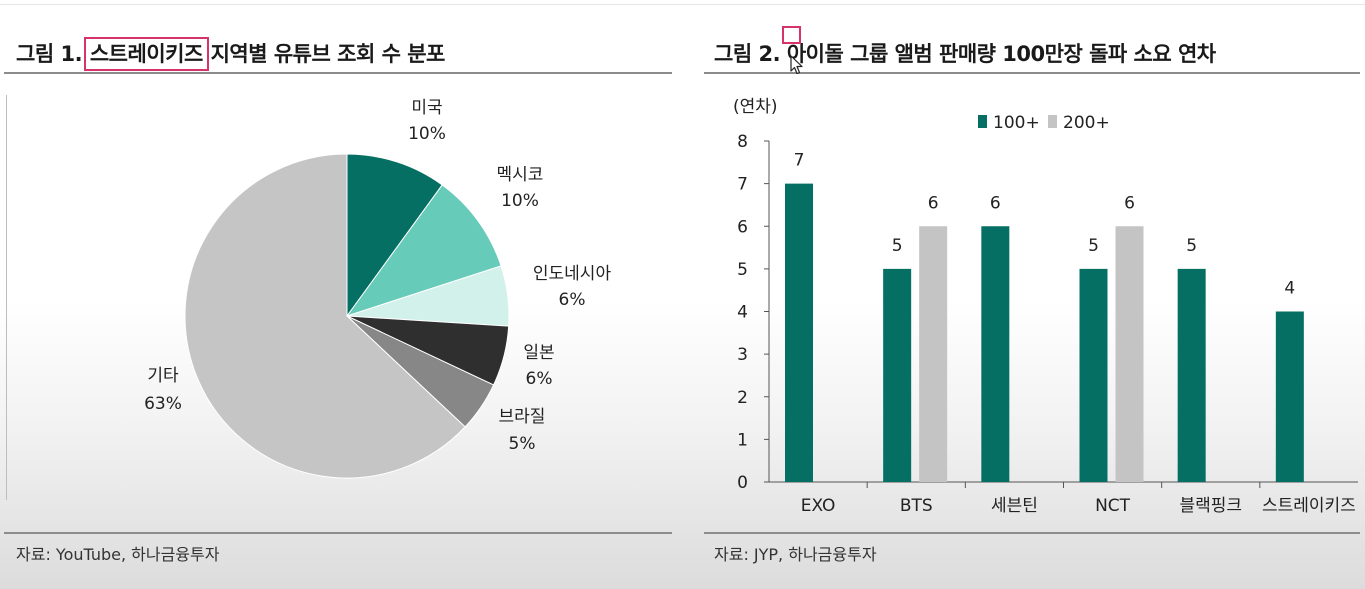  Describe the element at coordinates (742, 440) in the screenshot. I see `y-tick-label: 1` at that location.